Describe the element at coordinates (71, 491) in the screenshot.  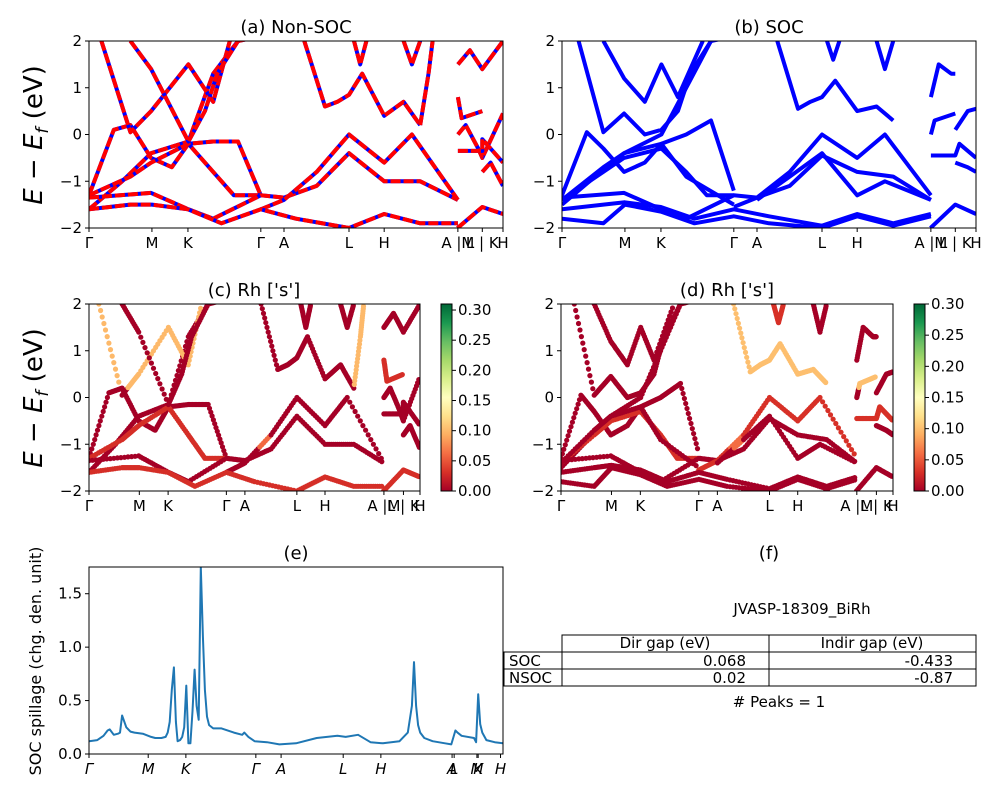
I see `y-tick-label: −2` at that location.